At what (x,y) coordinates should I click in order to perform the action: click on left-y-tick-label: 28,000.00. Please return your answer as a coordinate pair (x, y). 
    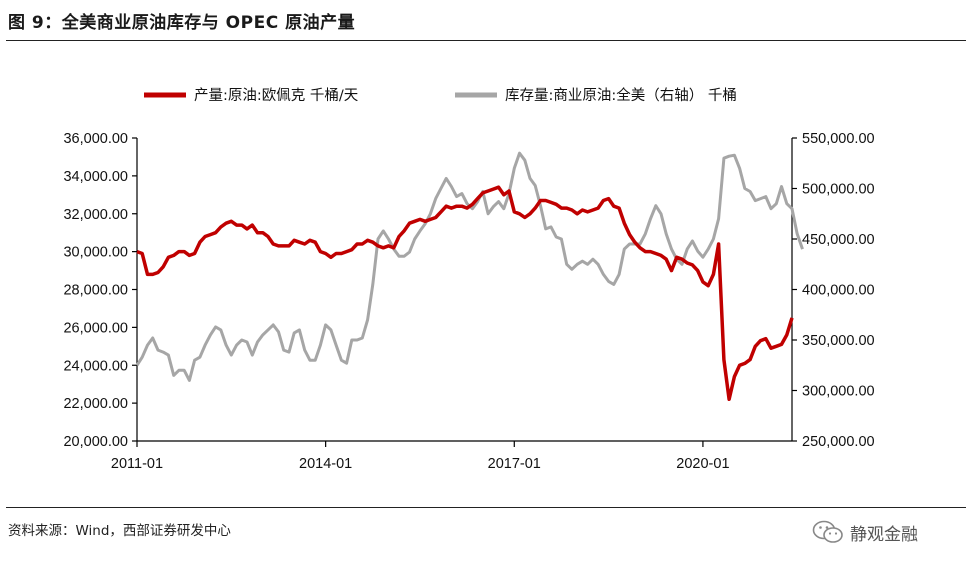
    Looking at the image, I should click on (95, 291).